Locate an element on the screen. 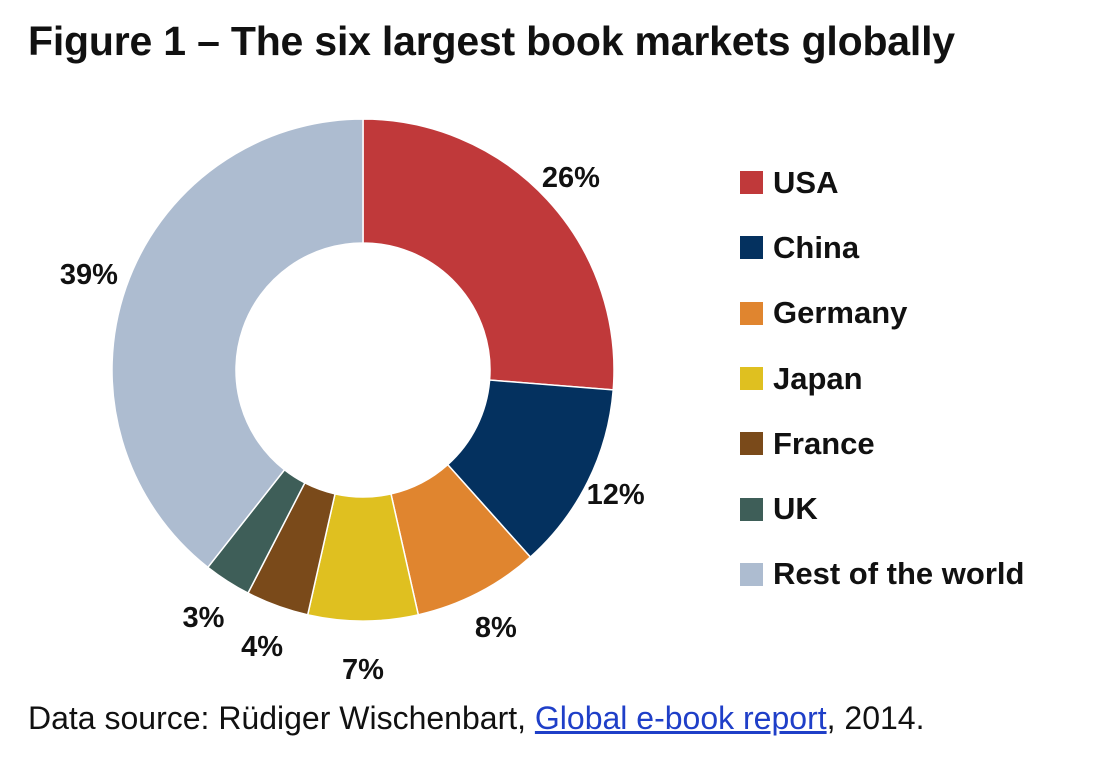  legend-label: UK is located at coordinates (795, 509).